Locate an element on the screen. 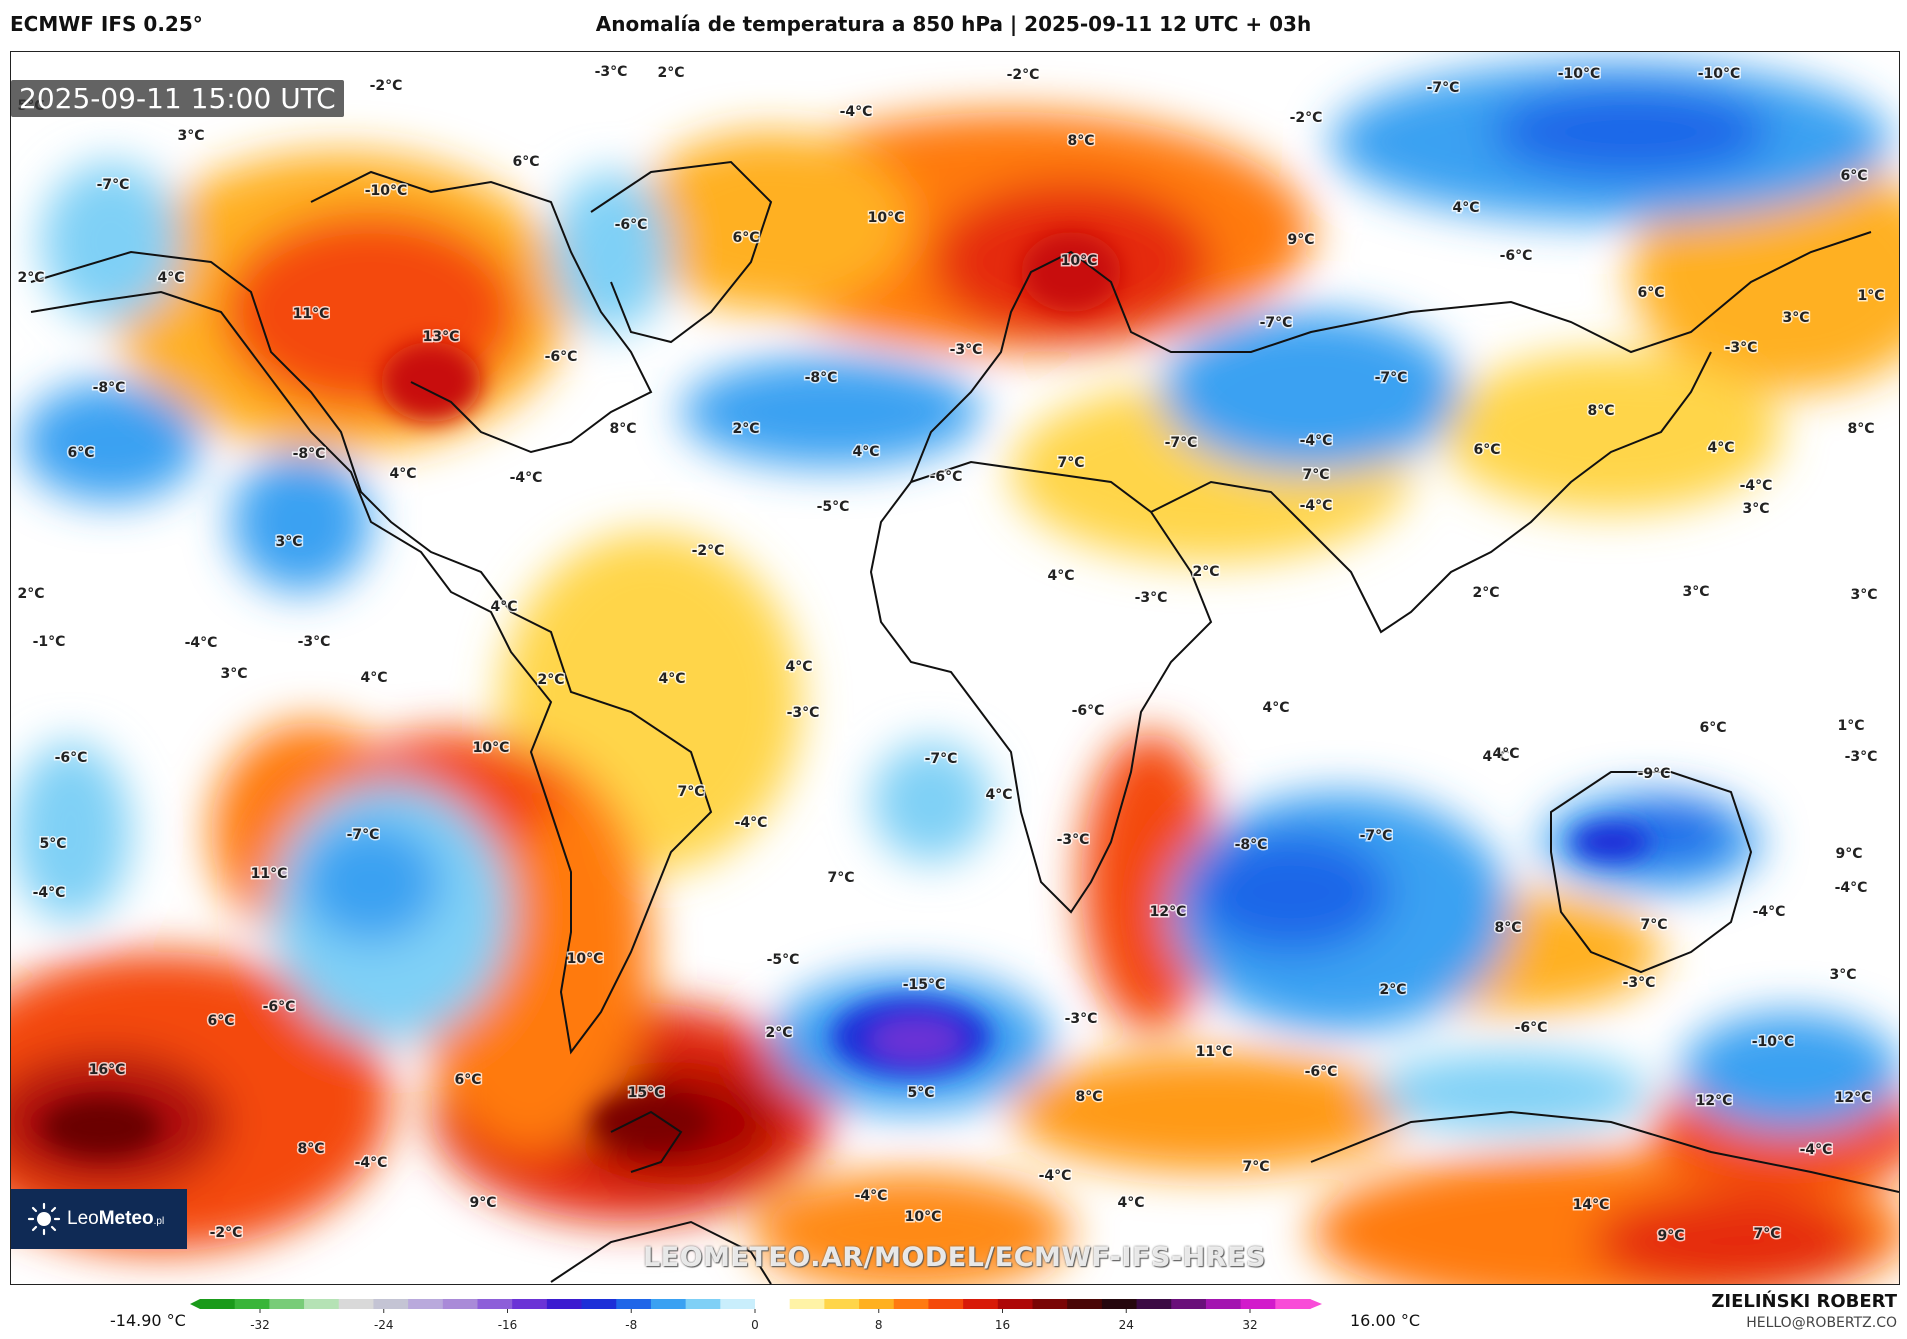 The image size is (1907, 1339). valid-time-badge: 2025-09-11 15:00 UTC is located at coordinates (177, 98).